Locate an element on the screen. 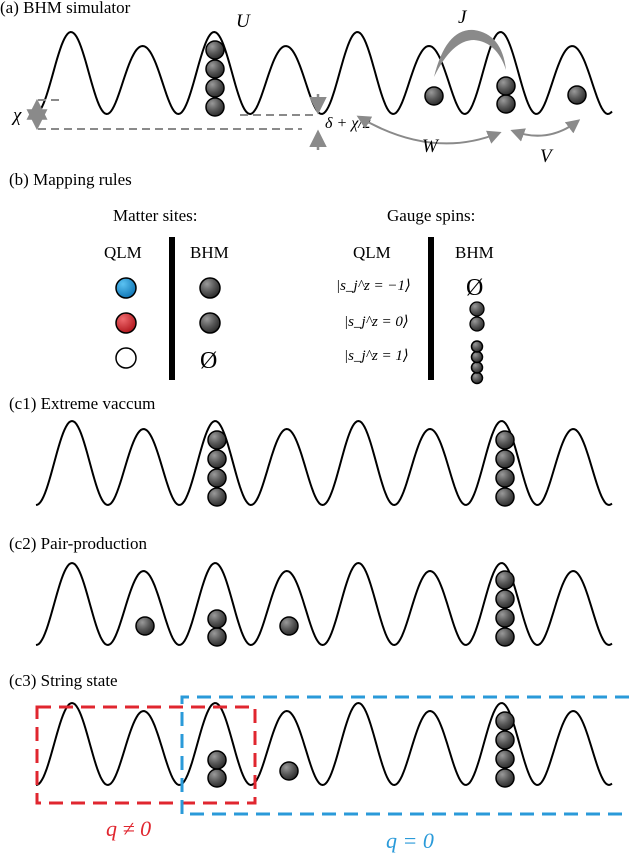 This screenshot has height=854, width=629. atom-group-c2 is located at coordinates (325, 608).